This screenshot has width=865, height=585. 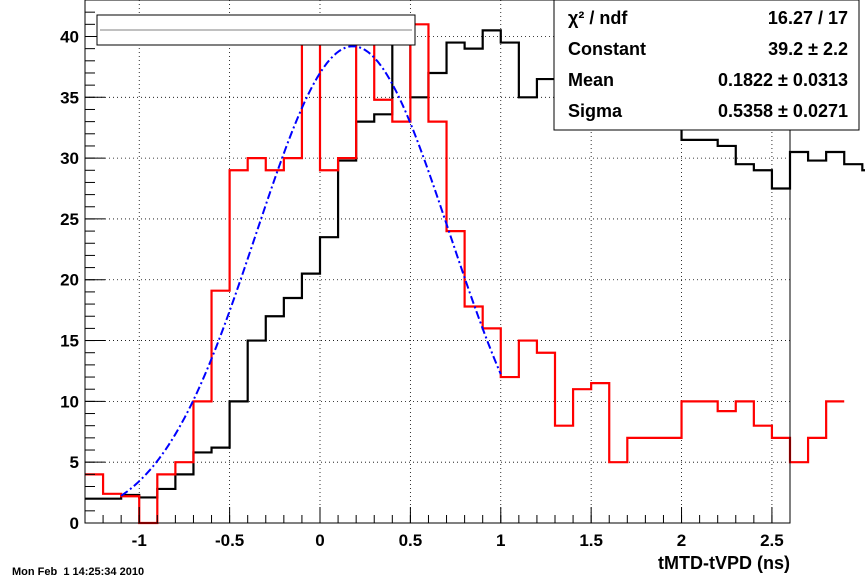 What do you see at coordinates (69, 158) in the screenshot?
I see `y-tick-label: 30` at bounding box center [69, 158].